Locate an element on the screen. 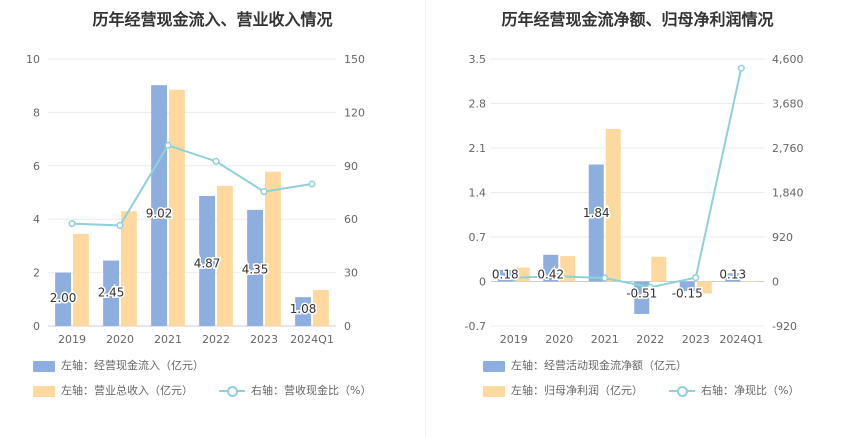 The height and width of the screenshot is (437, 850). legend-label: 左轴：归母净利润（亿元） is located at coordinates (577, 390).